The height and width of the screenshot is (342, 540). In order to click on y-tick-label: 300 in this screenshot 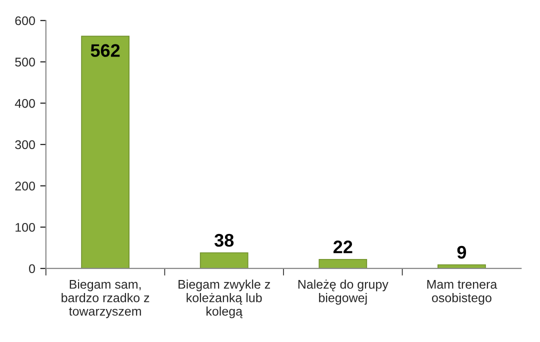, I will do `click(25, 145)`.